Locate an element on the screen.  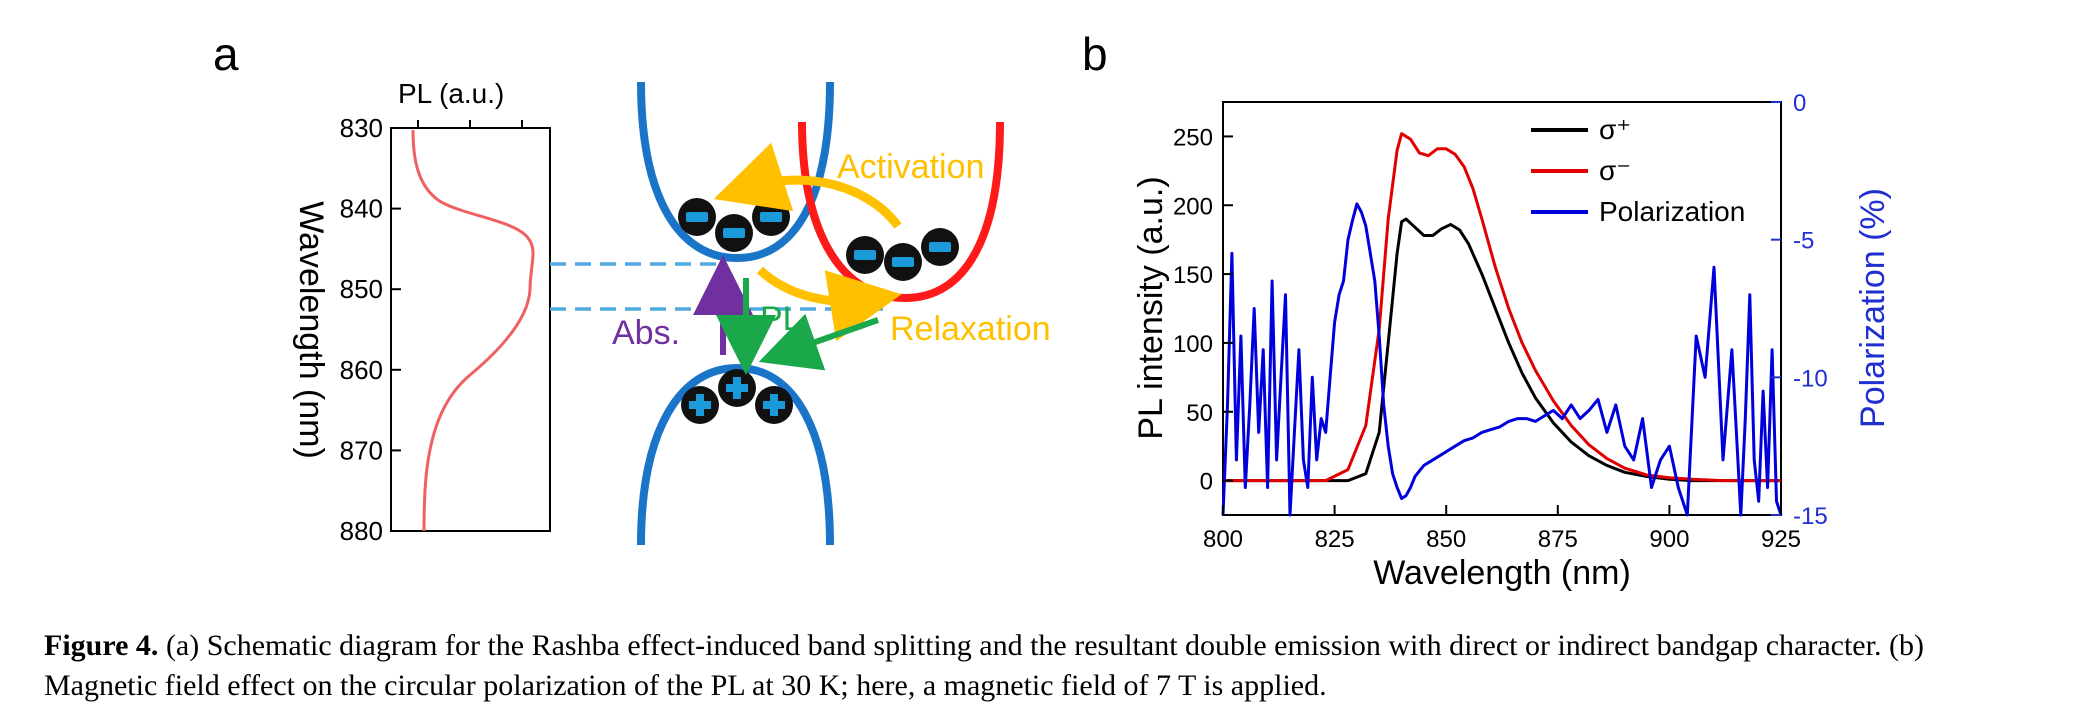
indirect-conduction-band is located at coordinates (901, 212).